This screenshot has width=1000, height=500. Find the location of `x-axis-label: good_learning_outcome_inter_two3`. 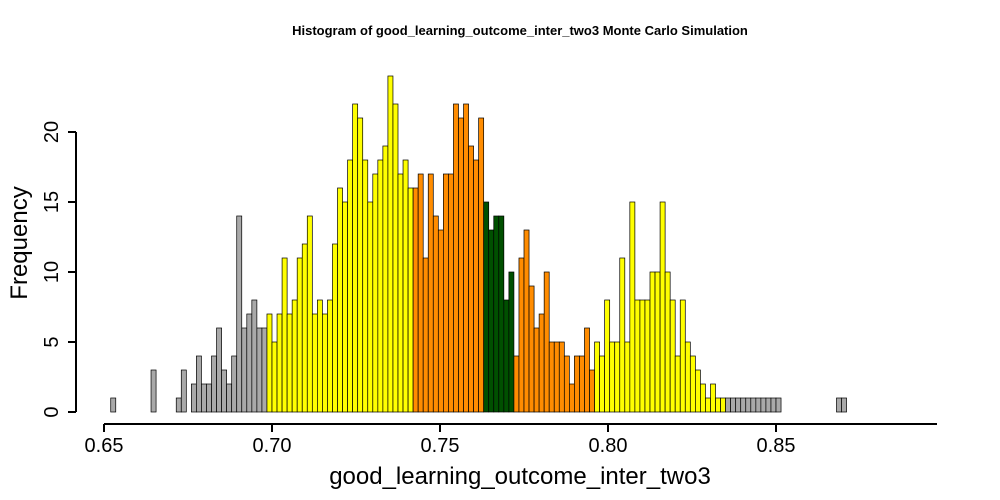

x-axis-label: good_learning_outcome_inter_two3 is located at coordinates (520, 476).